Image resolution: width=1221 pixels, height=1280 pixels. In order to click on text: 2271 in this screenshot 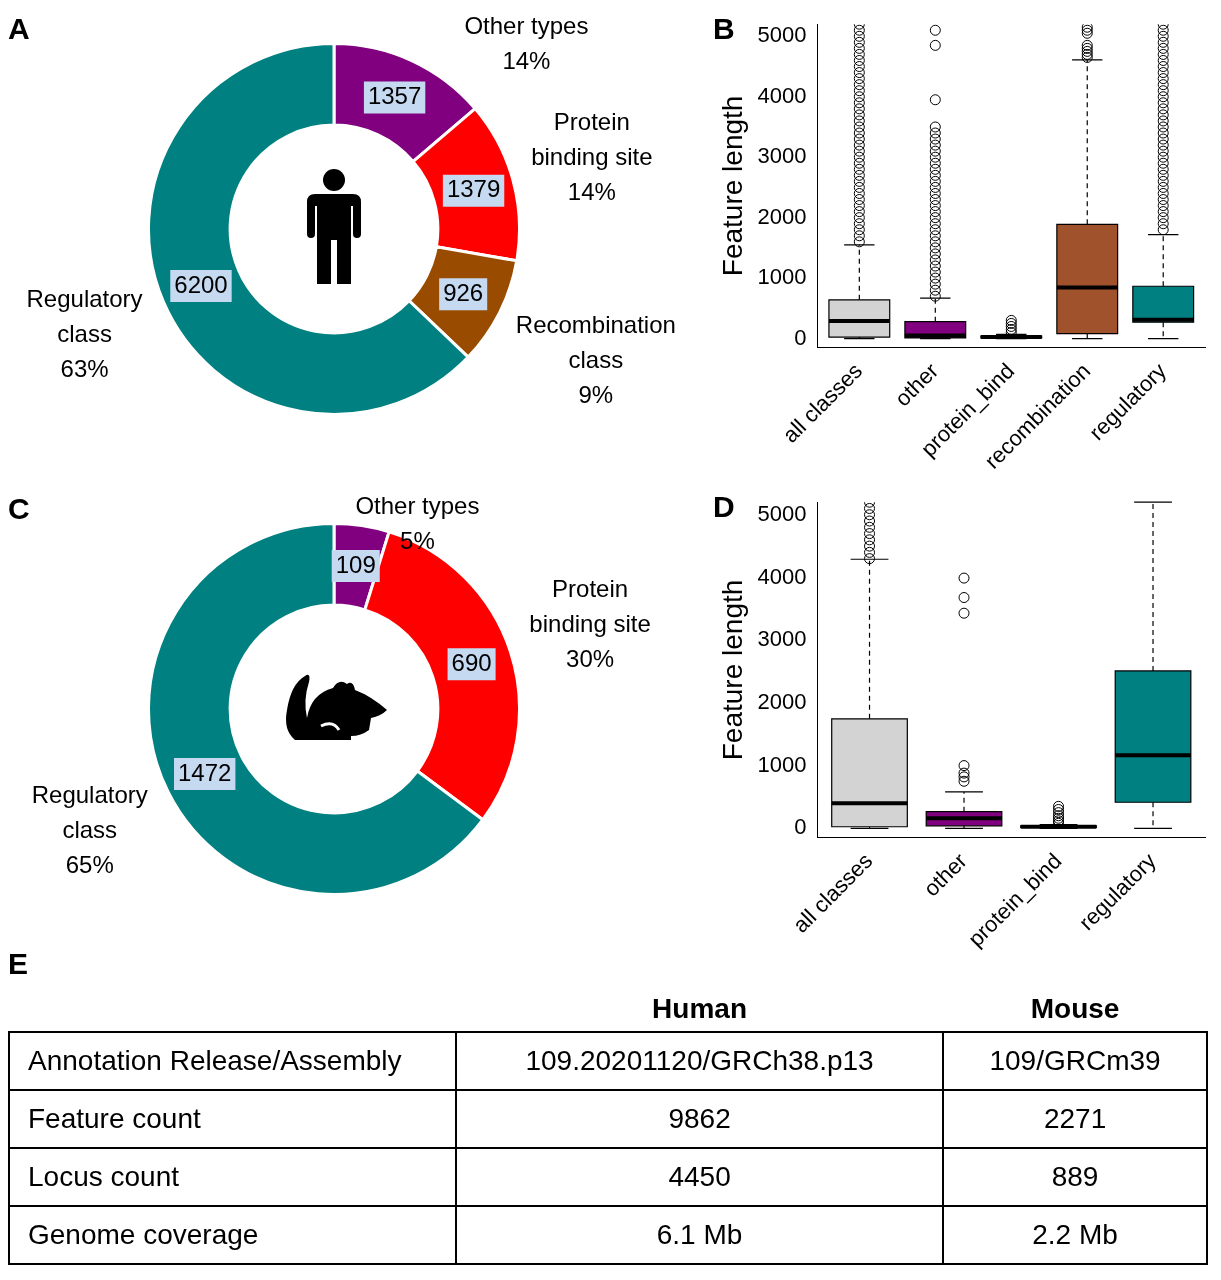, I will do `click(1075, 1118)`.